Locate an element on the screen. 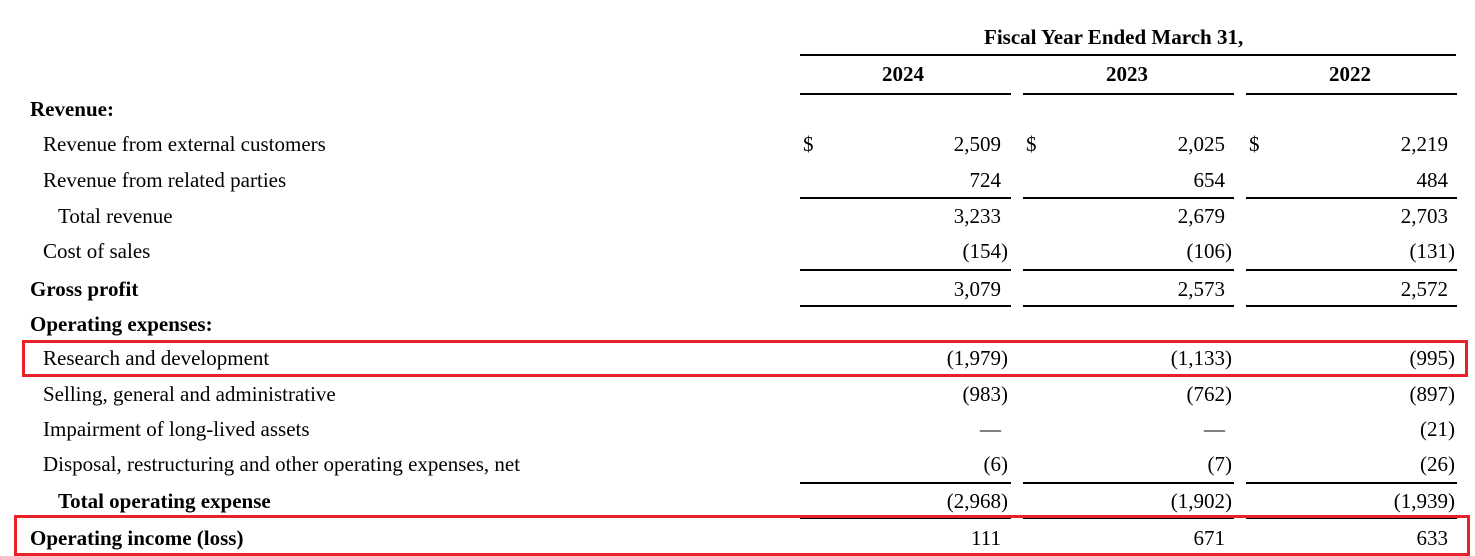 This screenshot has width=1475, height=556. header-rule is located at coordinates (1128, 55).